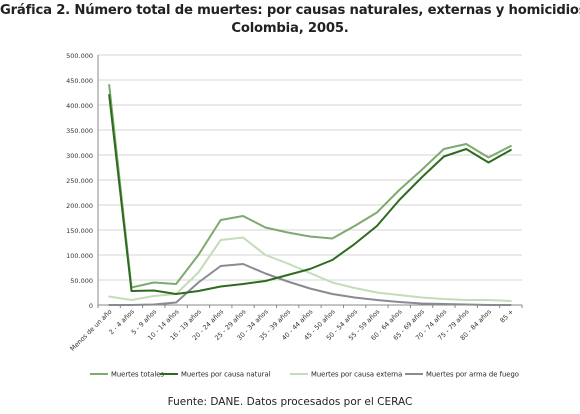  I want to click on y-tick-label: 150.000, so click(79, 231).